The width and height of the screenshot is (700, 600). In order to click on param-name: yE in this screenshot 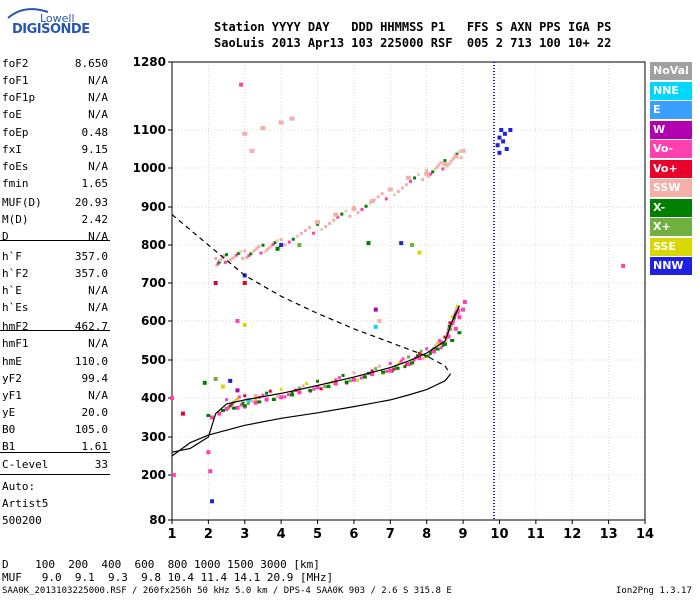, I will do `click(9, 412)`.